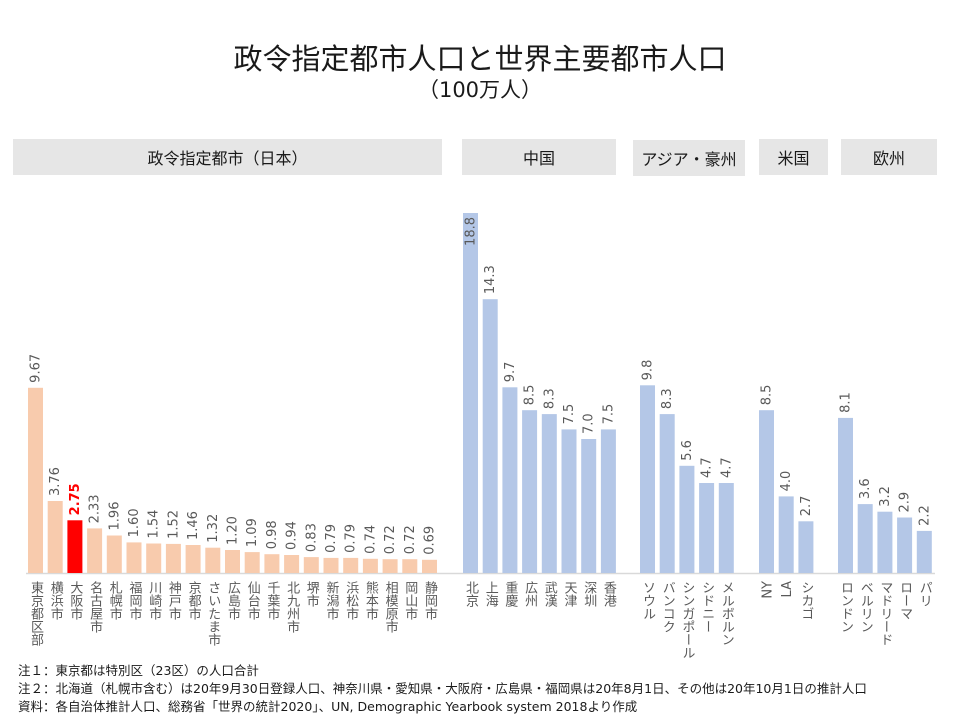 This screenshot has width=960, height=720. Describe the element at coordinates (135, 600) in the screenshot. I see `category-label: 福岡市` at that location.